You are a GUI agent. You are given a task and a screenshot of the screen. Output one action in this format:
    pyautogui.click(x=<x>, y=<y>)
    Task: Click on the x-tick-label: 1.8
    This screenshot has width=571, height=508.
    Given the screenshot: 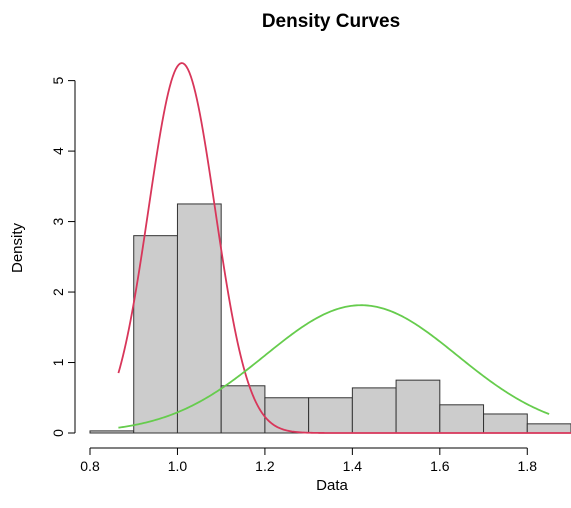 What is the action you would take?
    pyautogui.click(x=528, y=466)
    